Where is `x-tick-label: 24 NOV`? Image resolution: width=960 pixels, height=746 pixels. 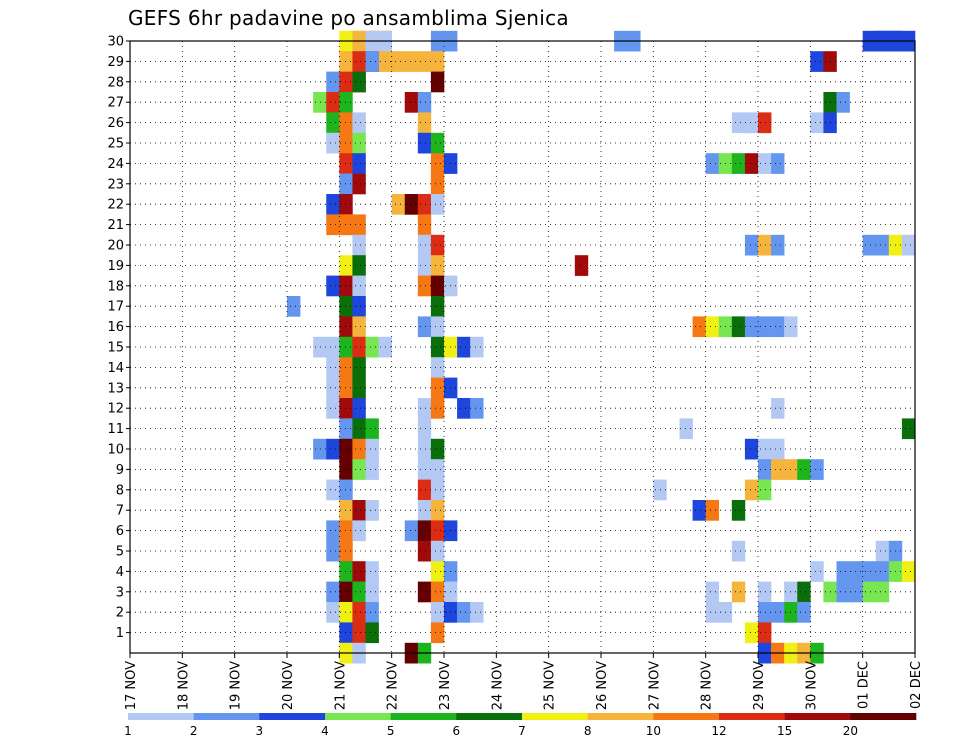
x-tick-label: 24 NOV is located at coordinates (497, 685).